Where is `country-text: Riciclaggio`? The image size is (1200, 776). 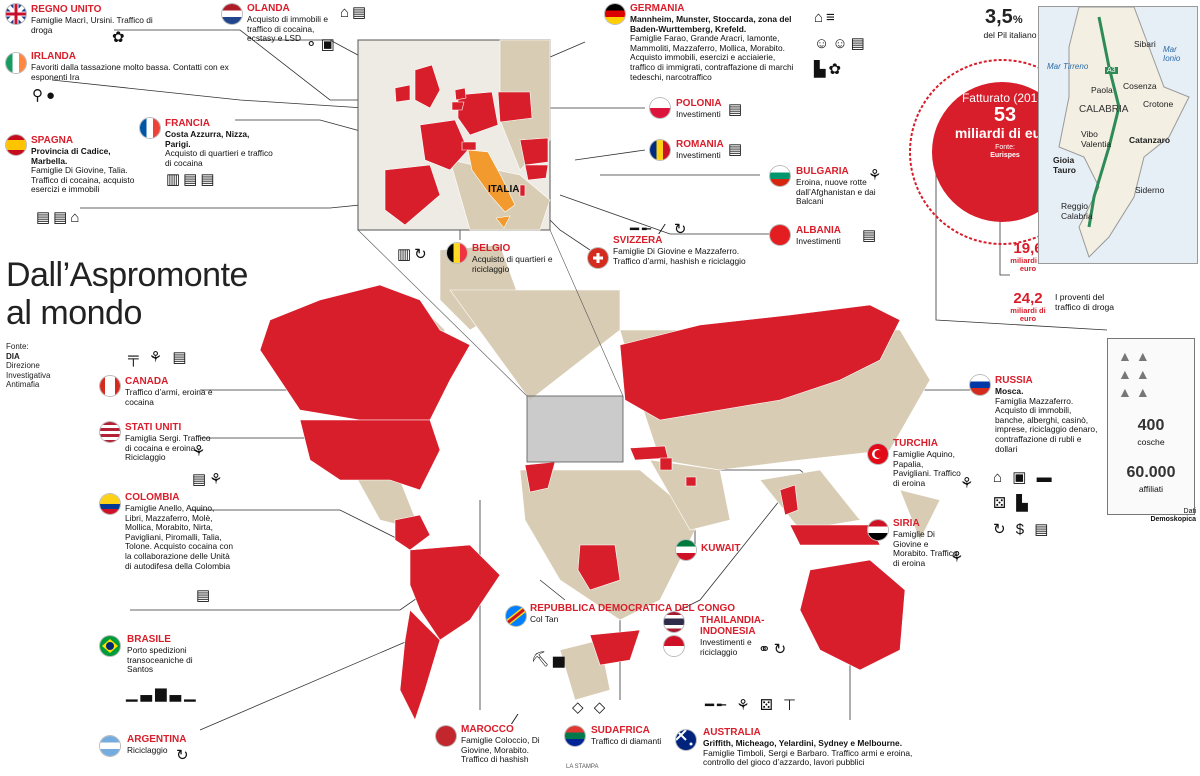
country-text: Riciclaggio is located at coordinates (147, 750).